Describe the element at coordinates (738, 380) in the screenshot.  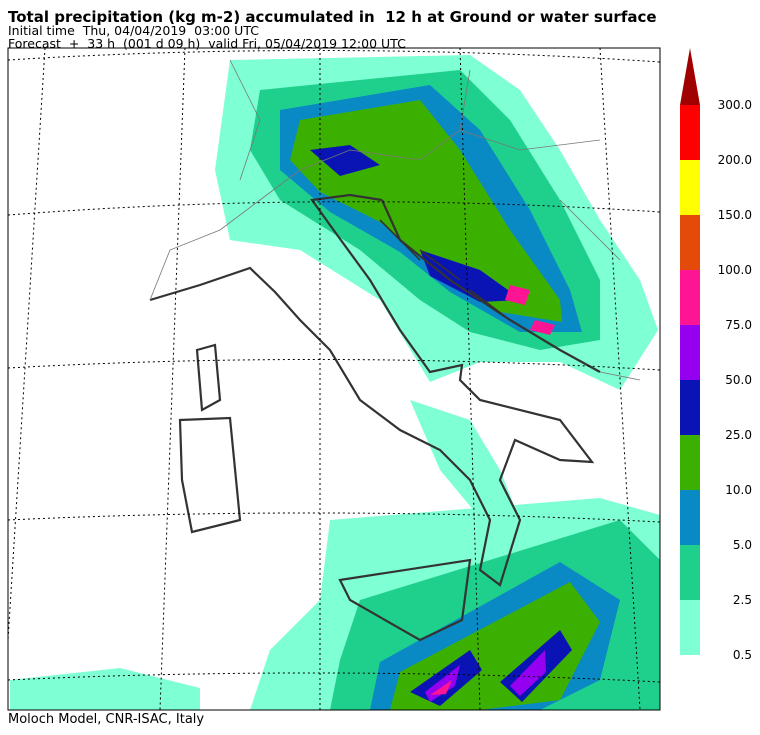
I see `colorbar-label: 50.0` at that location.